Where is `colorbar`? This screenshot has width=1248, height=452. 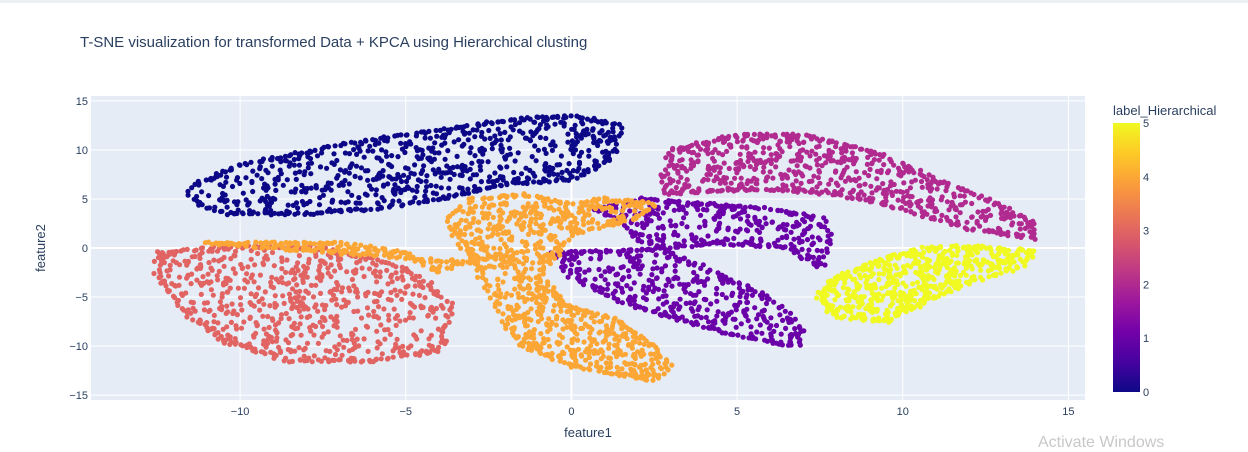 colorbar is located at coordinates (1126, 257).